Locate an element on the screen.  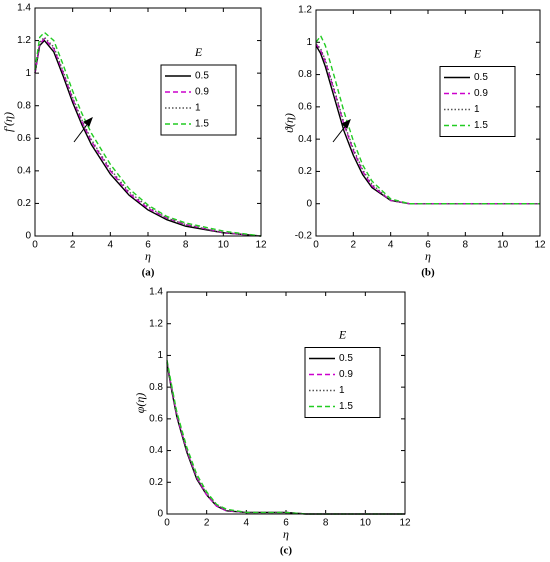
panel-label: (a) is located at coordinates (148, 273).